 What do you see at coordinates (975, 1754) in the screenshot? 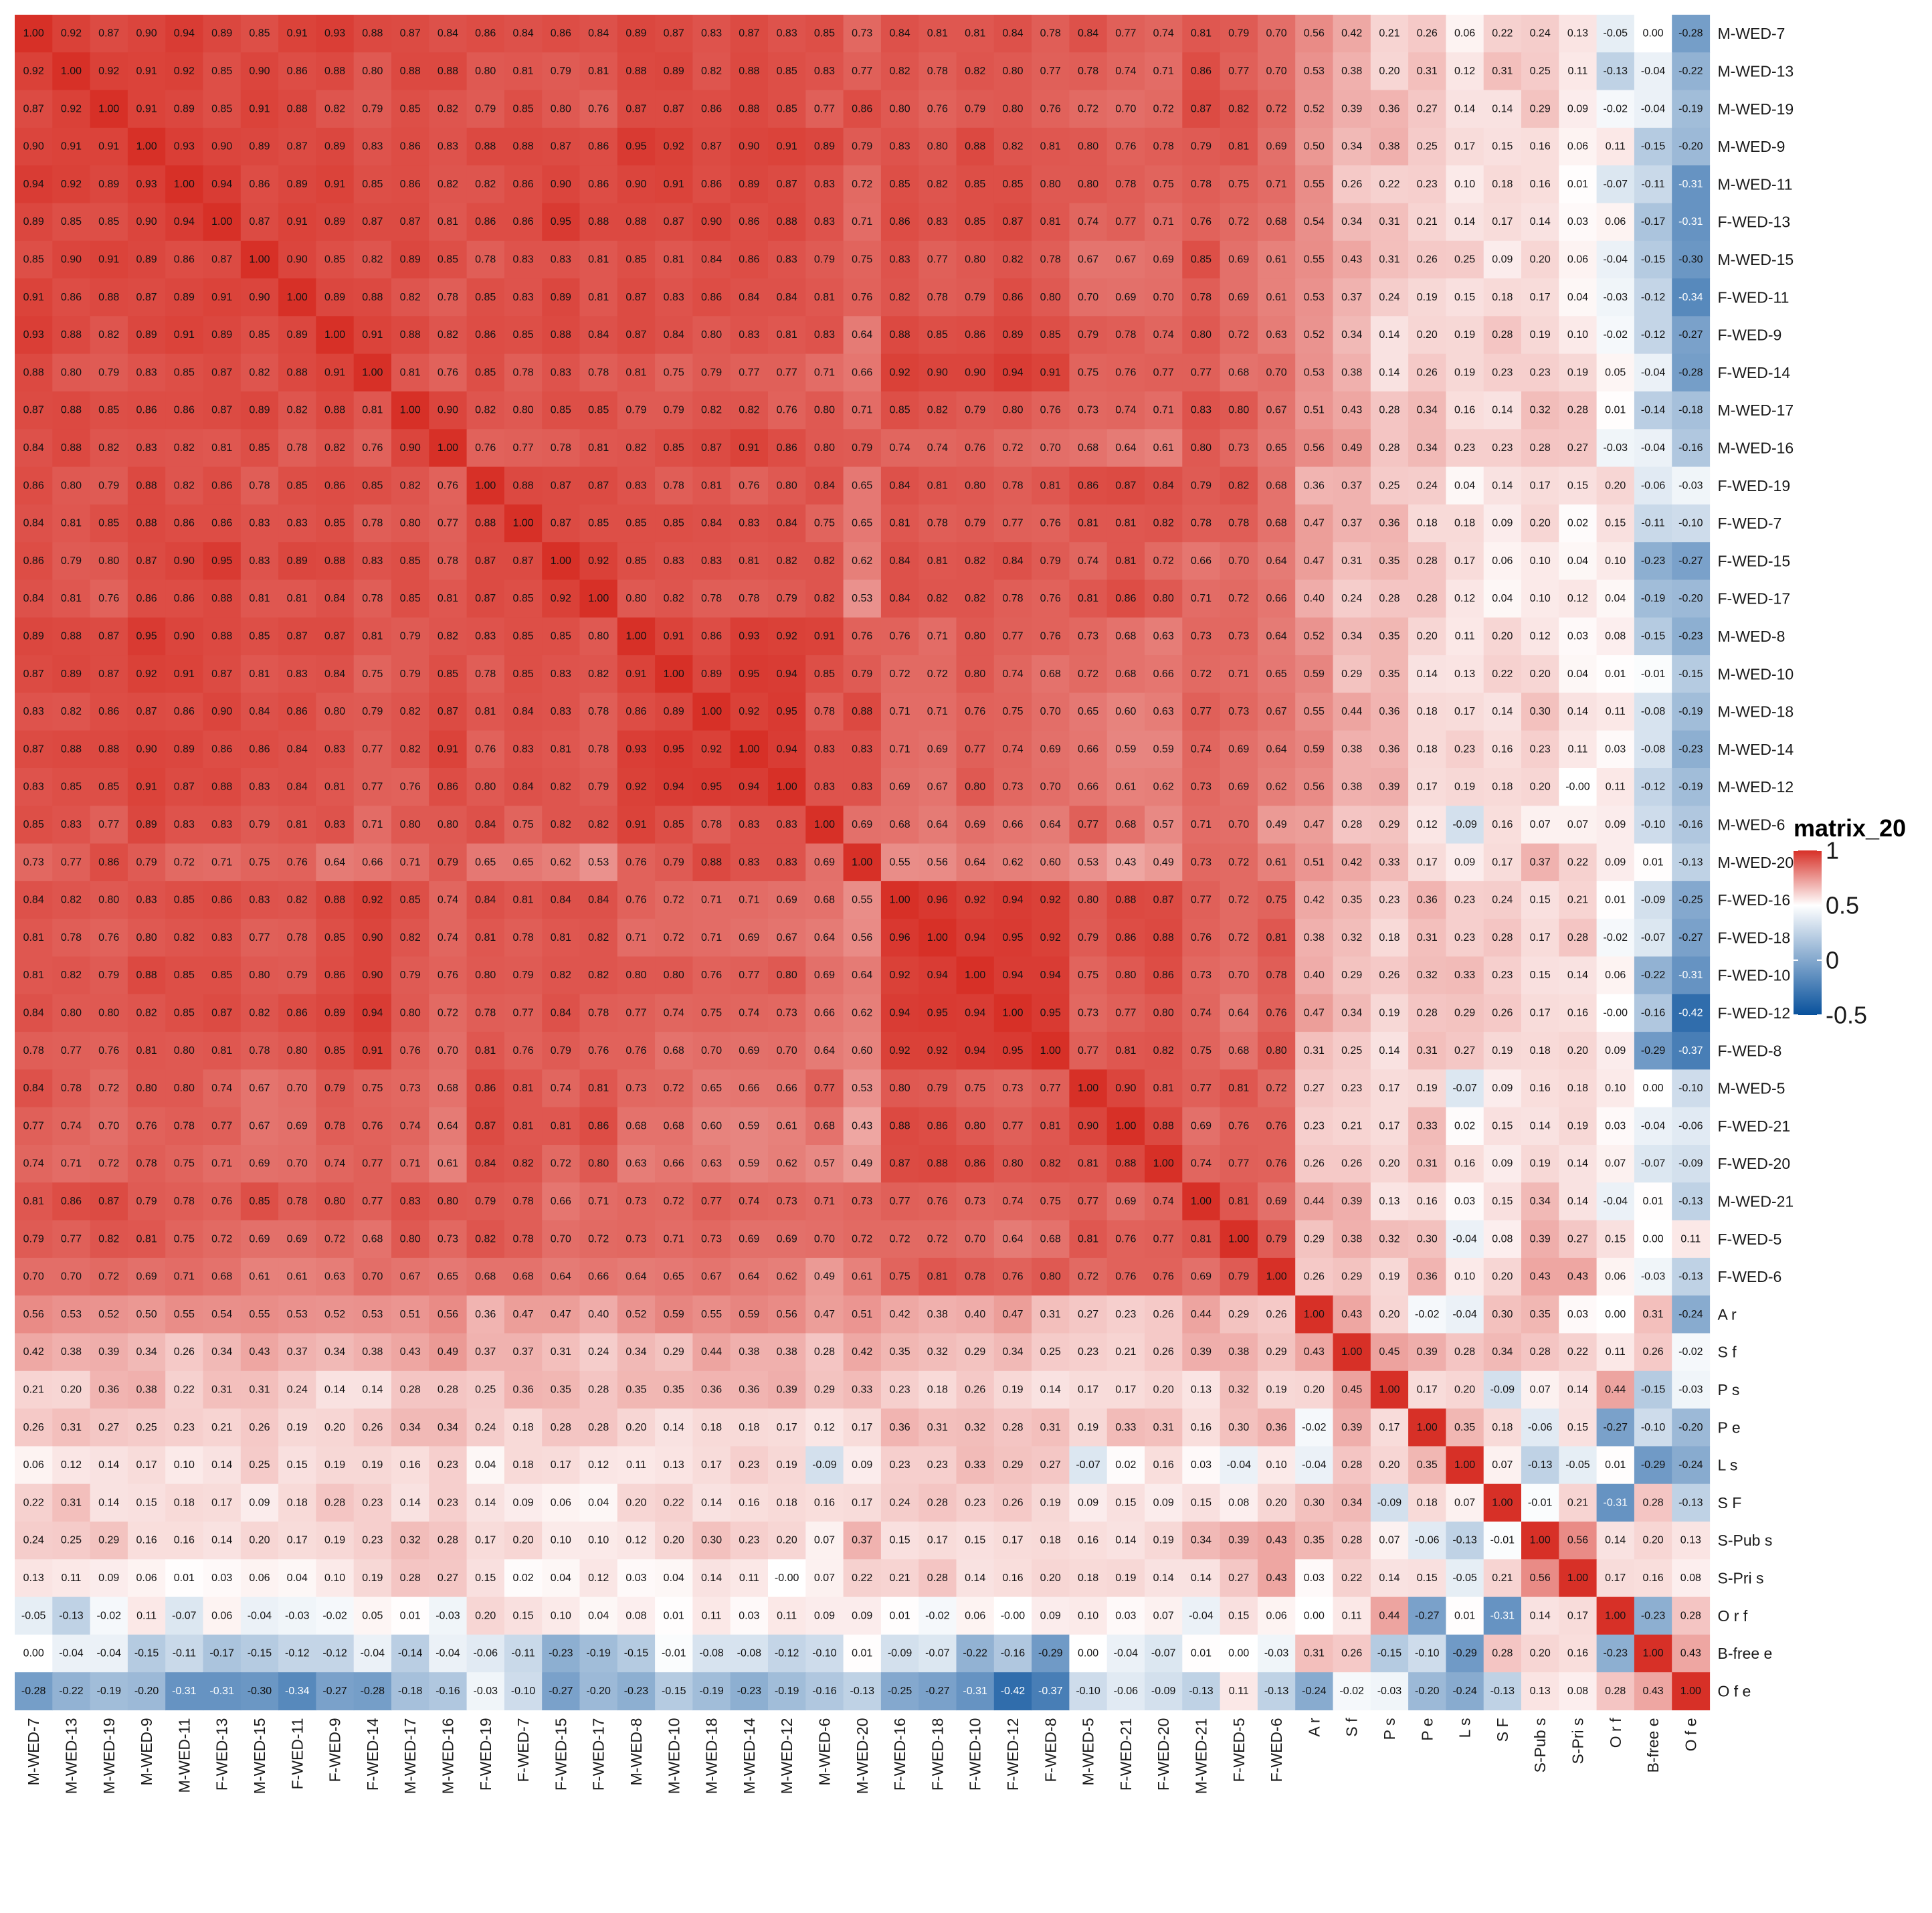
I see `column-label: F-WED-10` at bounding box center [975, 1754].